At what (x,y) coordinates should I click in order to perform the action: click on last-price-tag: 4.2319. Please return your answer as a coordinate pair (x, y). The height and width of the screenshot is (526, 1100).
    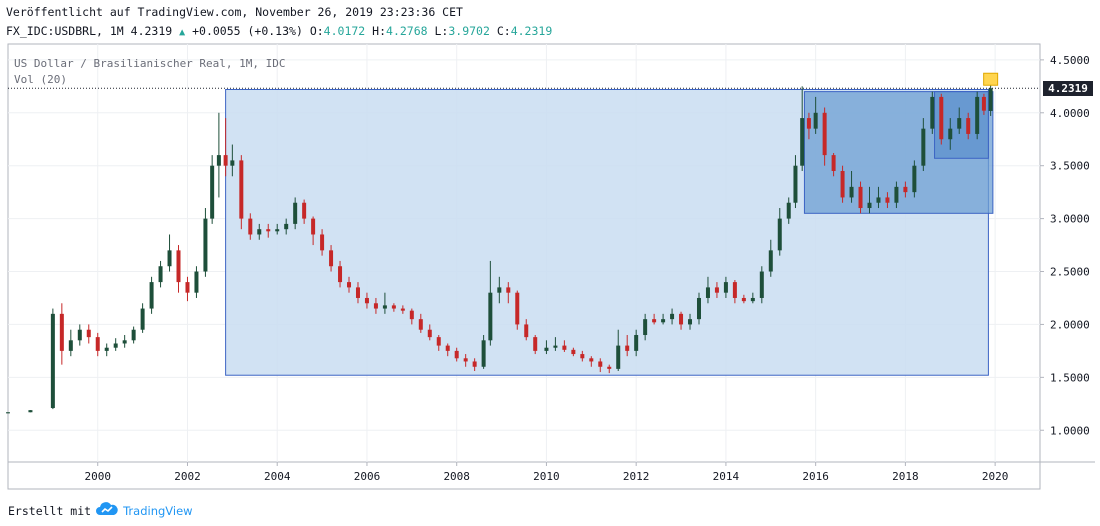
    Looking at the image, I should click on (1068, 89).